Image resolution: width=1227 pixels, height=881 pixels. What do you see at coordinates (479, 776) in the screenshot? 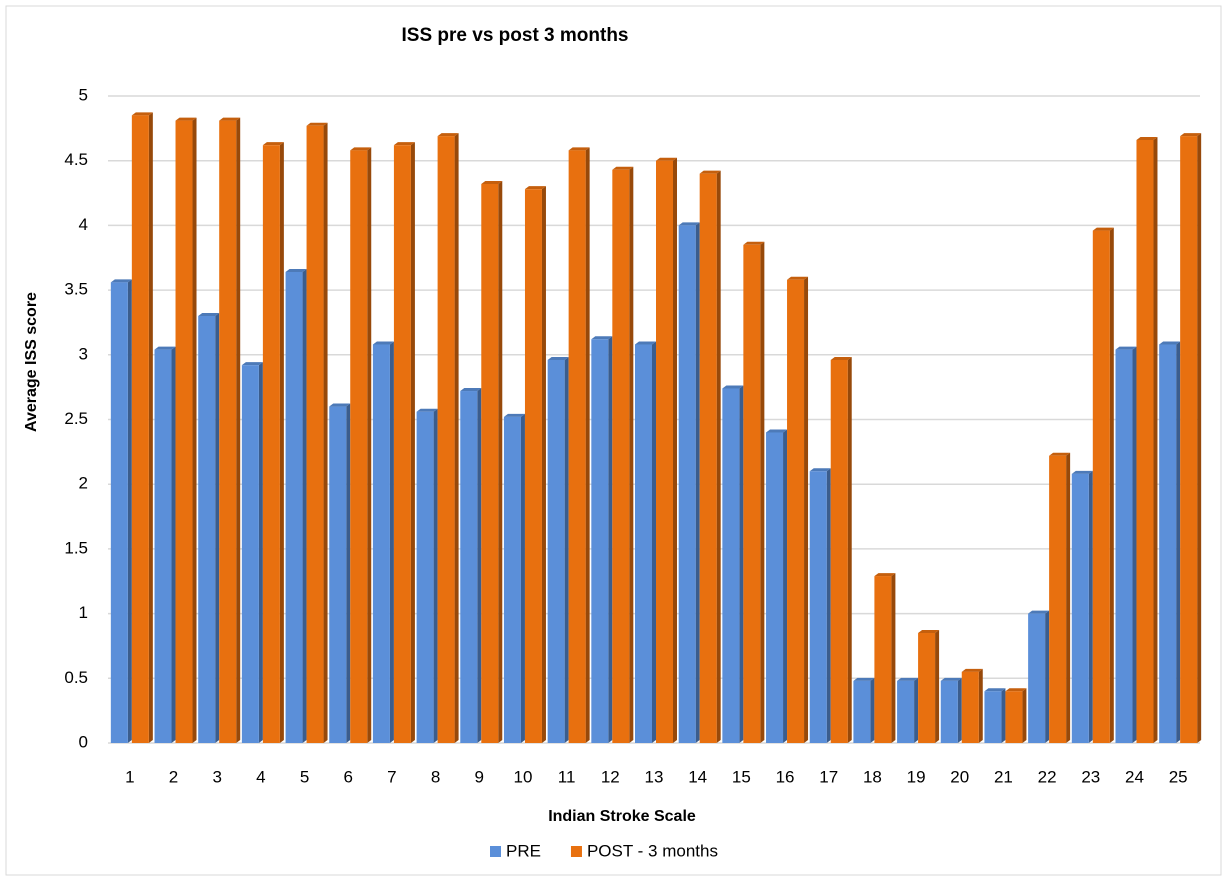
I see `x-tick-label: 9` at bounding box center [479, 776].